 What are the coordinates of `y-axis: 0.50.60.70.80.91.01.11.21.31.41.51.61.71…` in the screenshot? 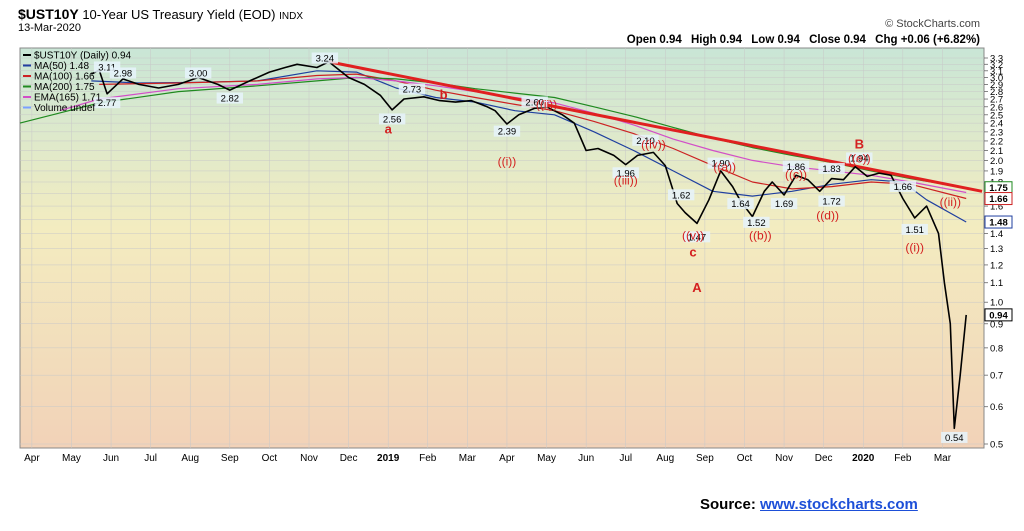 It's located at (993, 252).